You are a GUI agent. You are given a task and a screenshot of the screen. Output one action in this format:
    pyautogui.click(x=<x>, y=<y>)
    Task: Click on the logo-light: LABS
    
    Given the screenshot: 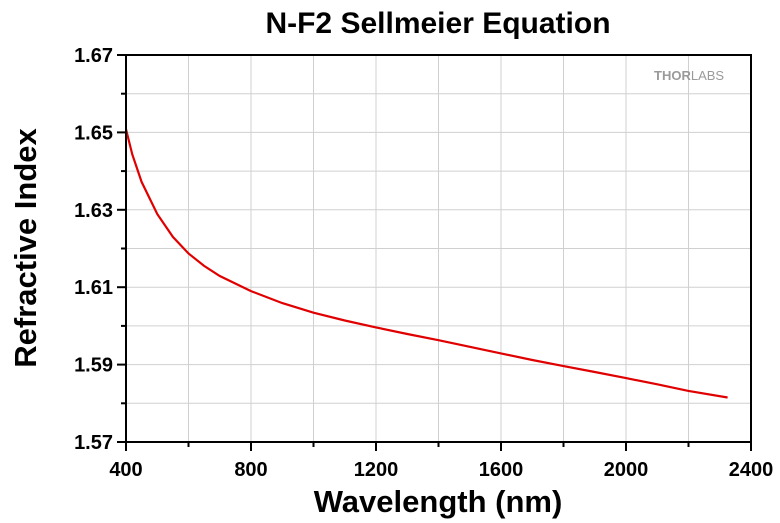 What is the action you would take?
    pyautogui.click(x=708, y=75)
    